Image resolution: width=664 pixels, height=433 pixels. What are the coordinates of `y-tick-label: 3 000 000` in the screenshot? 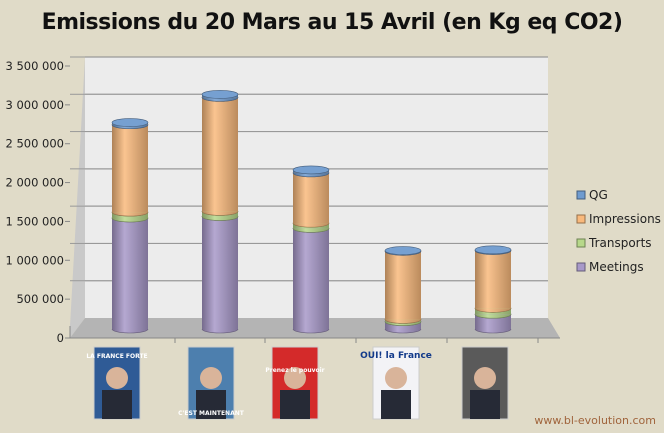 It's located at (34, 105).